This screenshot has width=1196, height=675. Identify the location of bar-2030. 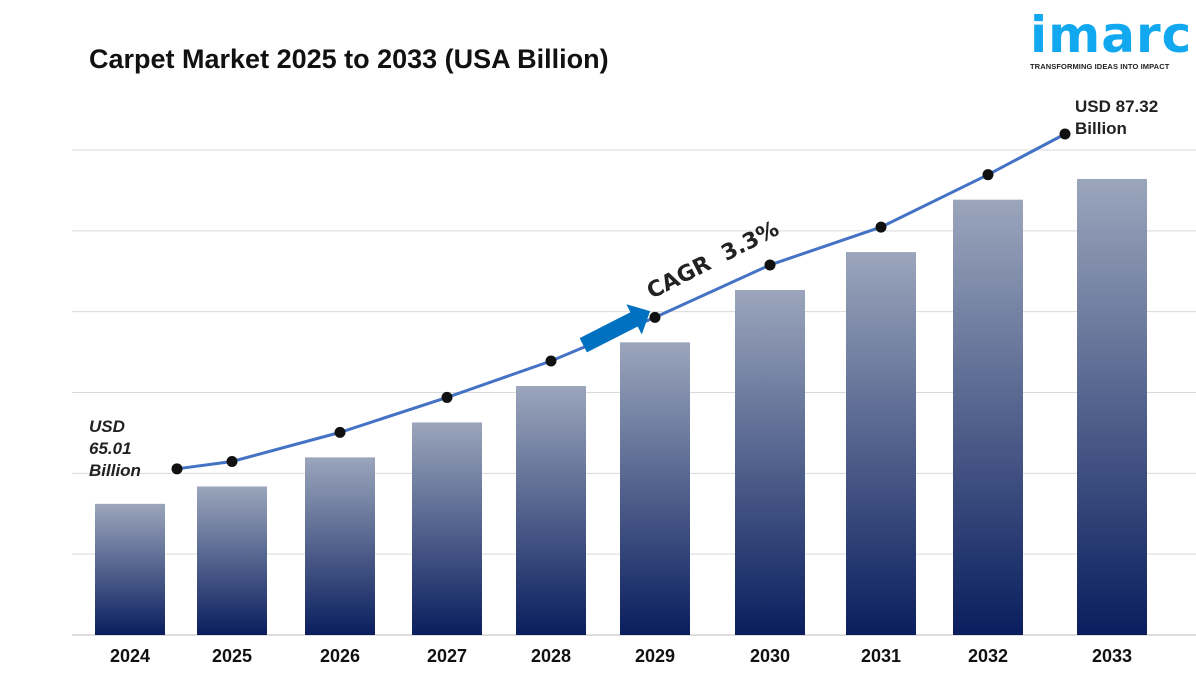
(770, 462).